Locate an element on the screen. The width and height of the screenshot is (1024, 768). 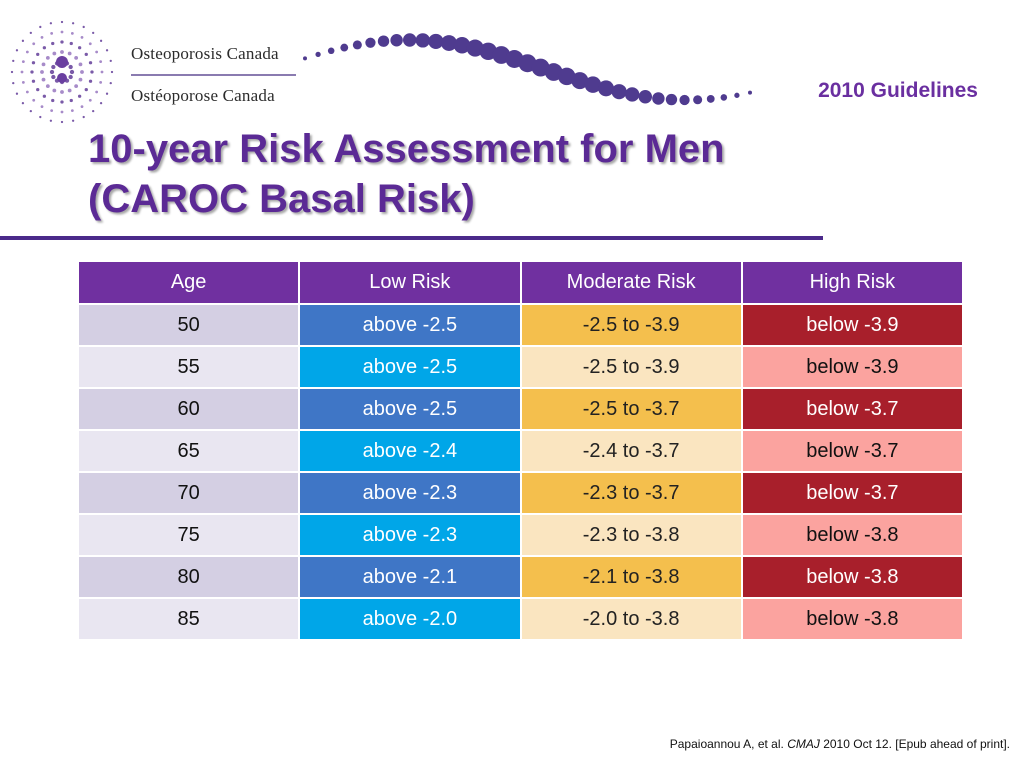
age-cell: 80 is located at coordinates (188, 577).